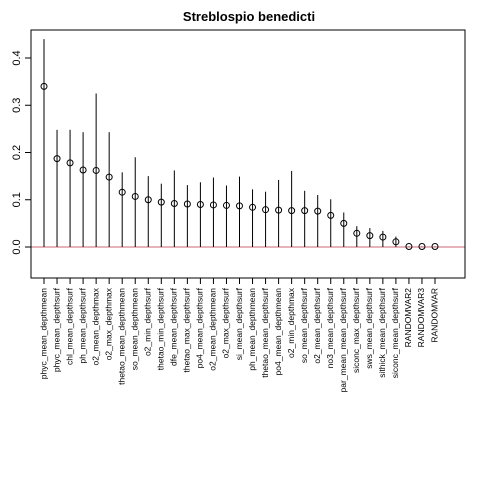 The height and width of the screenshot is (480, 480). Describe the element at coordinates (200, 327) in the screenshot. I see `x-tick-label: po4_mean_depthsurf` at that location.